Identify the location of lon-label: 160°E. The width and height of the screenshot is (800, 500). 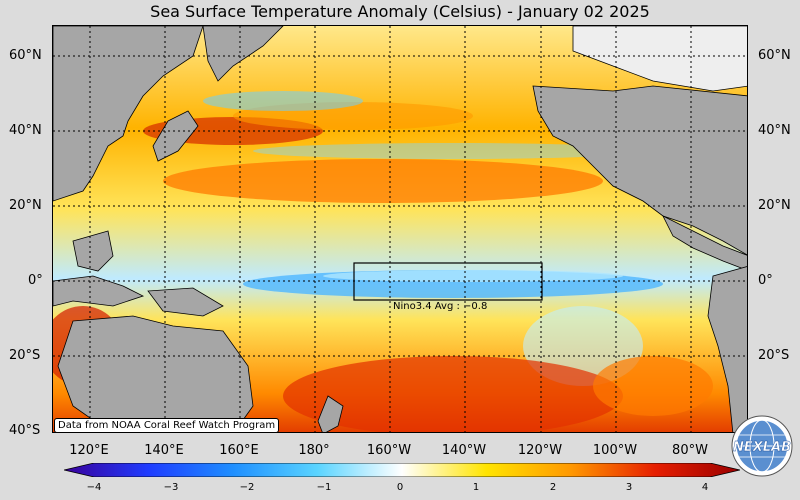
(239, 450).